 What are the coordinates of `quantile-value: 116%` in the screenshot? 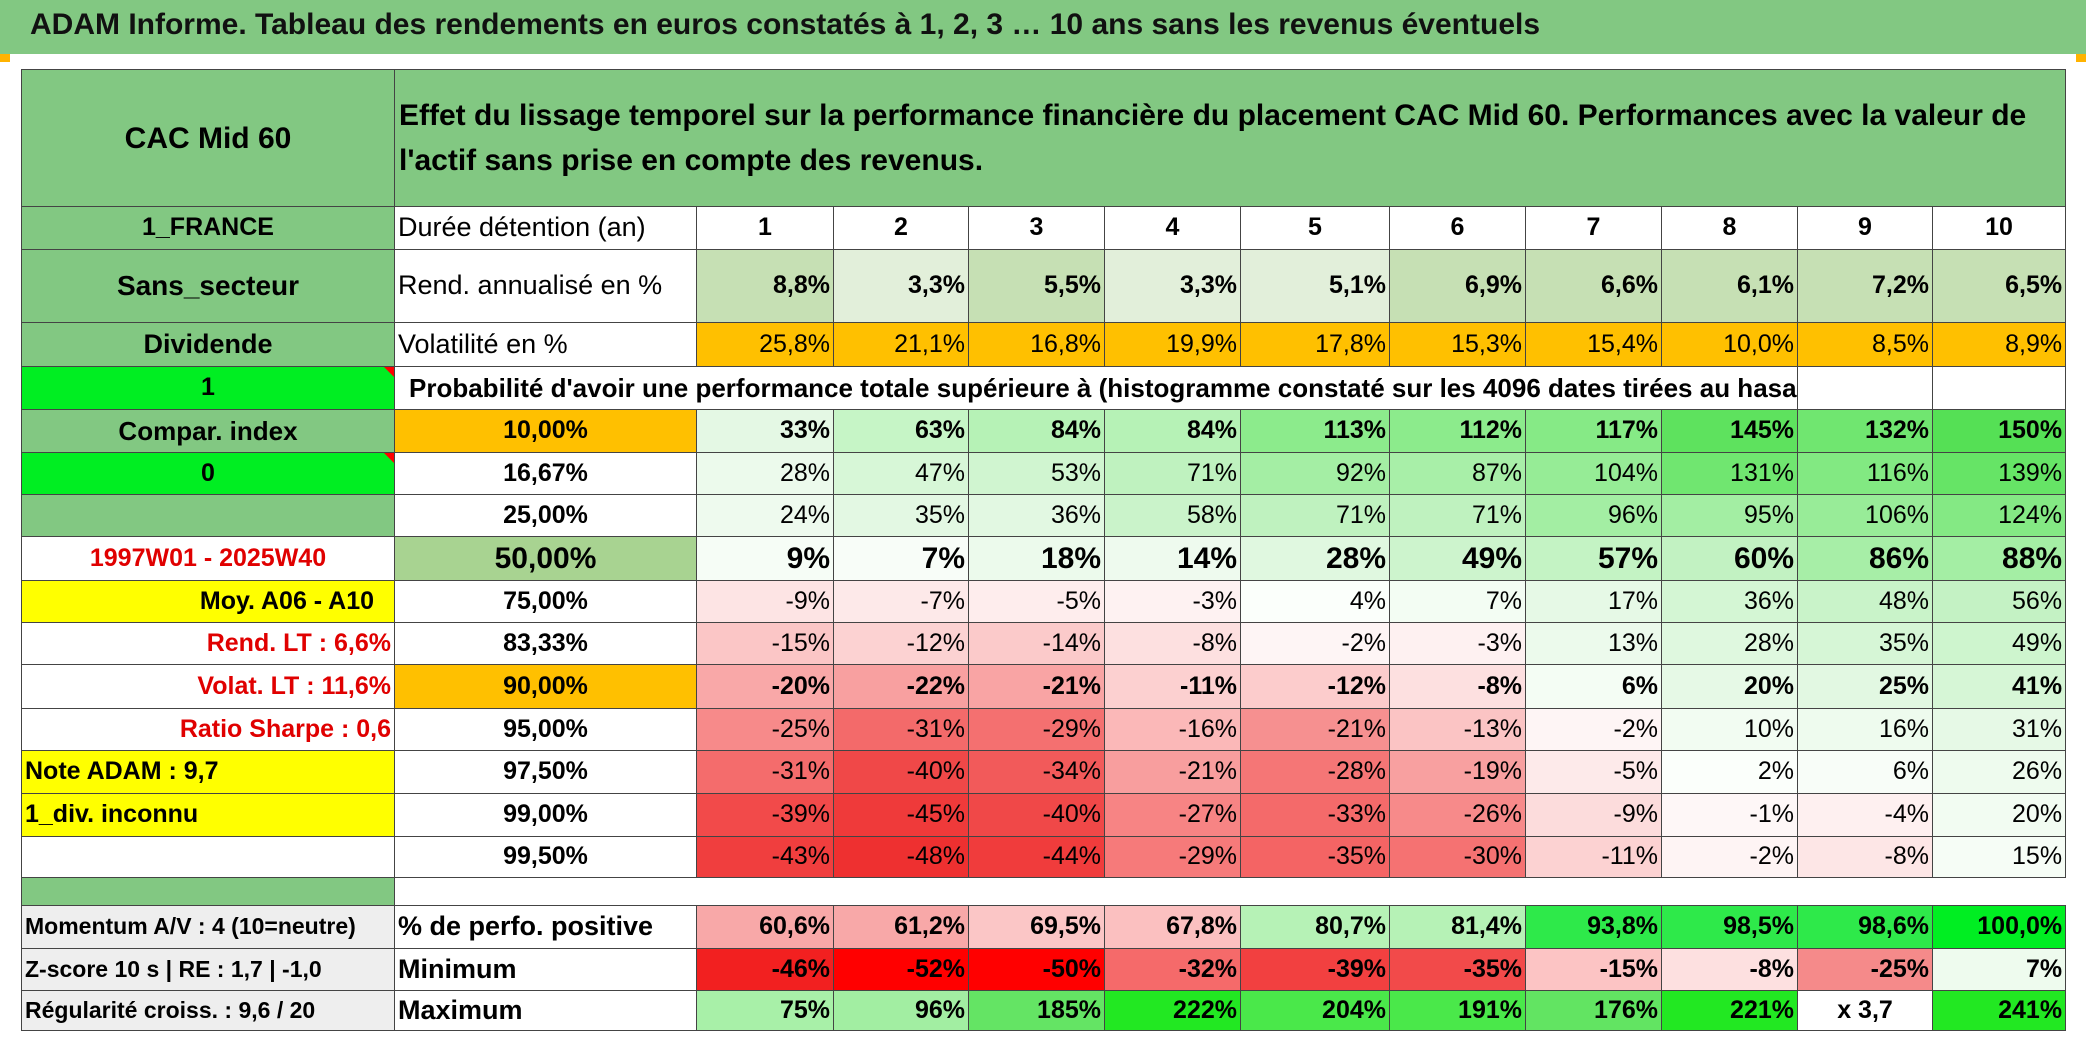 It's located at (1865, 473).